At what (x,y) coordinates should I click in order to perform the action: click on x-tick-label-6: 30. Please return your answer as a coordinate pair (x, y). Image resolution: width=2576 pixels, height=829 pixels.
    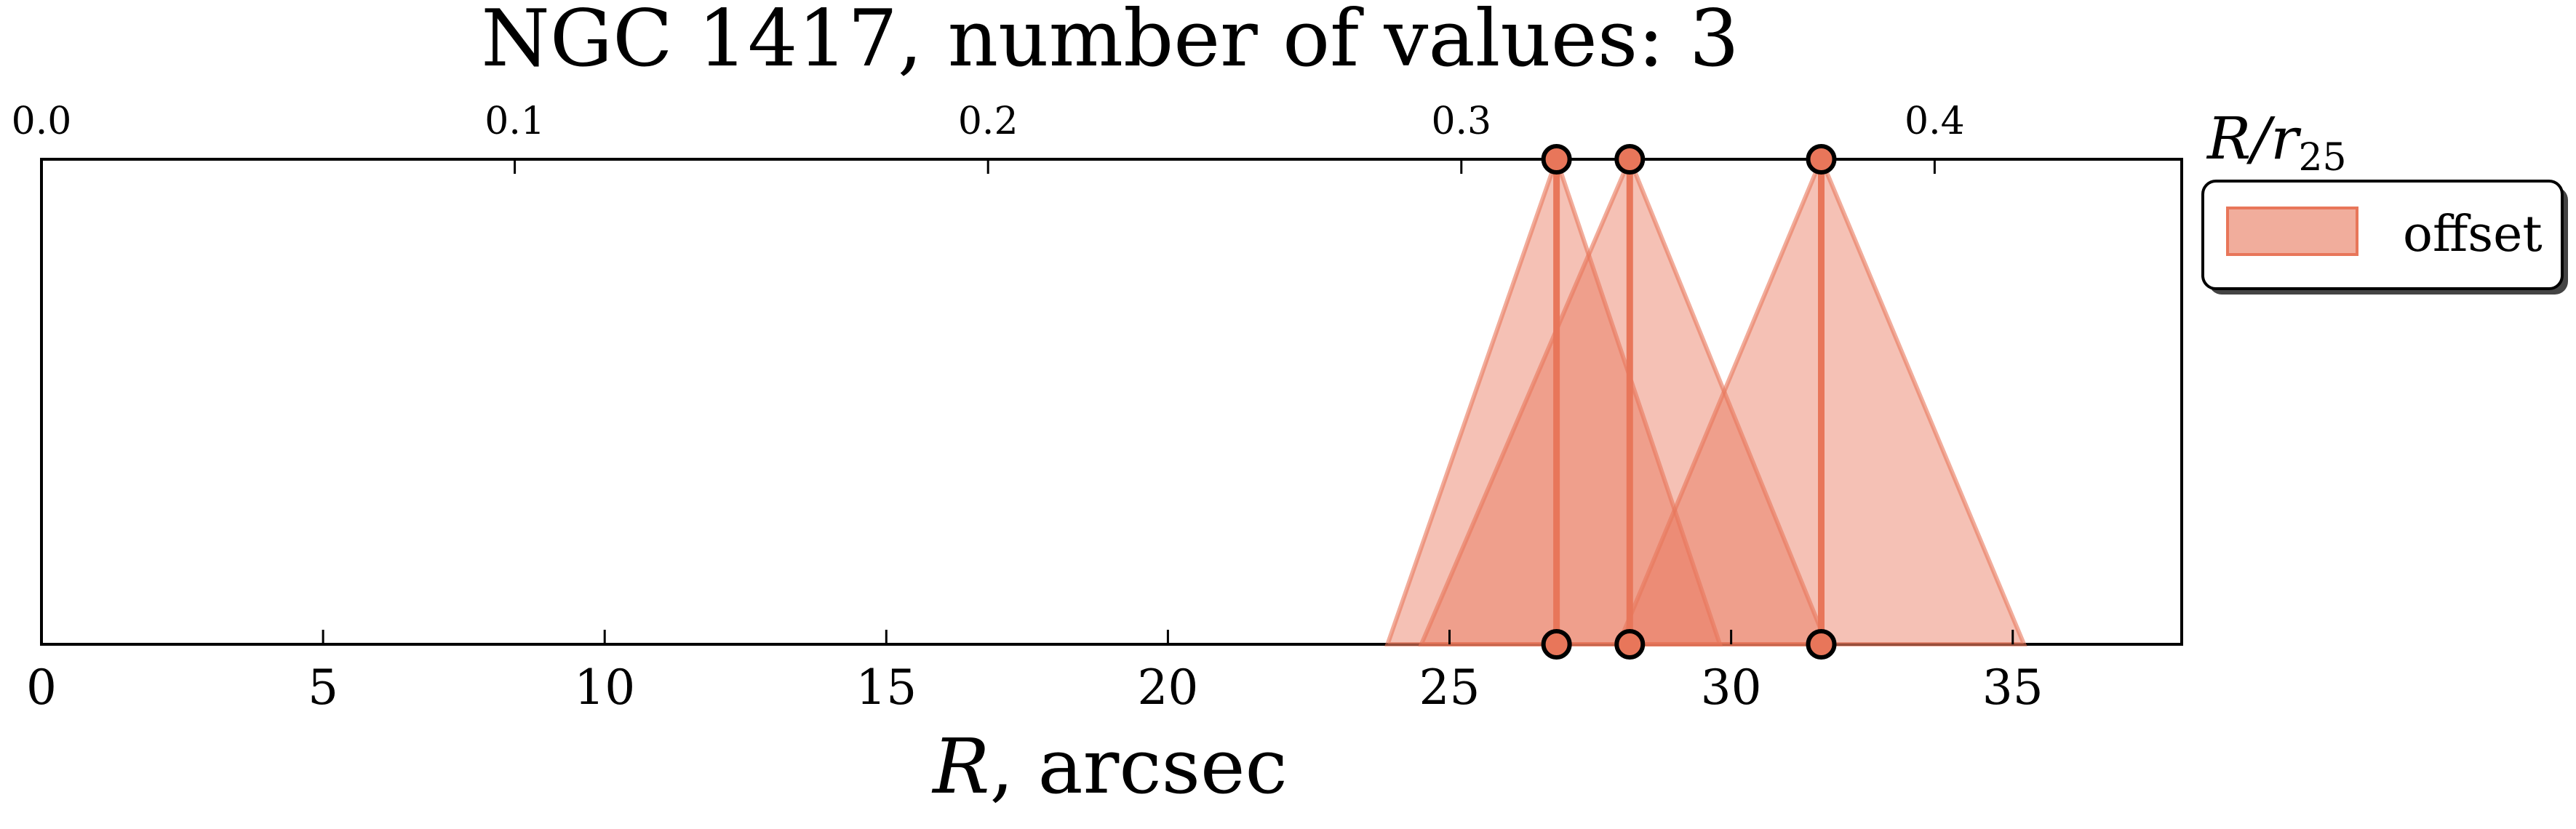
    Looking at the image, I should click on (1731, 688).